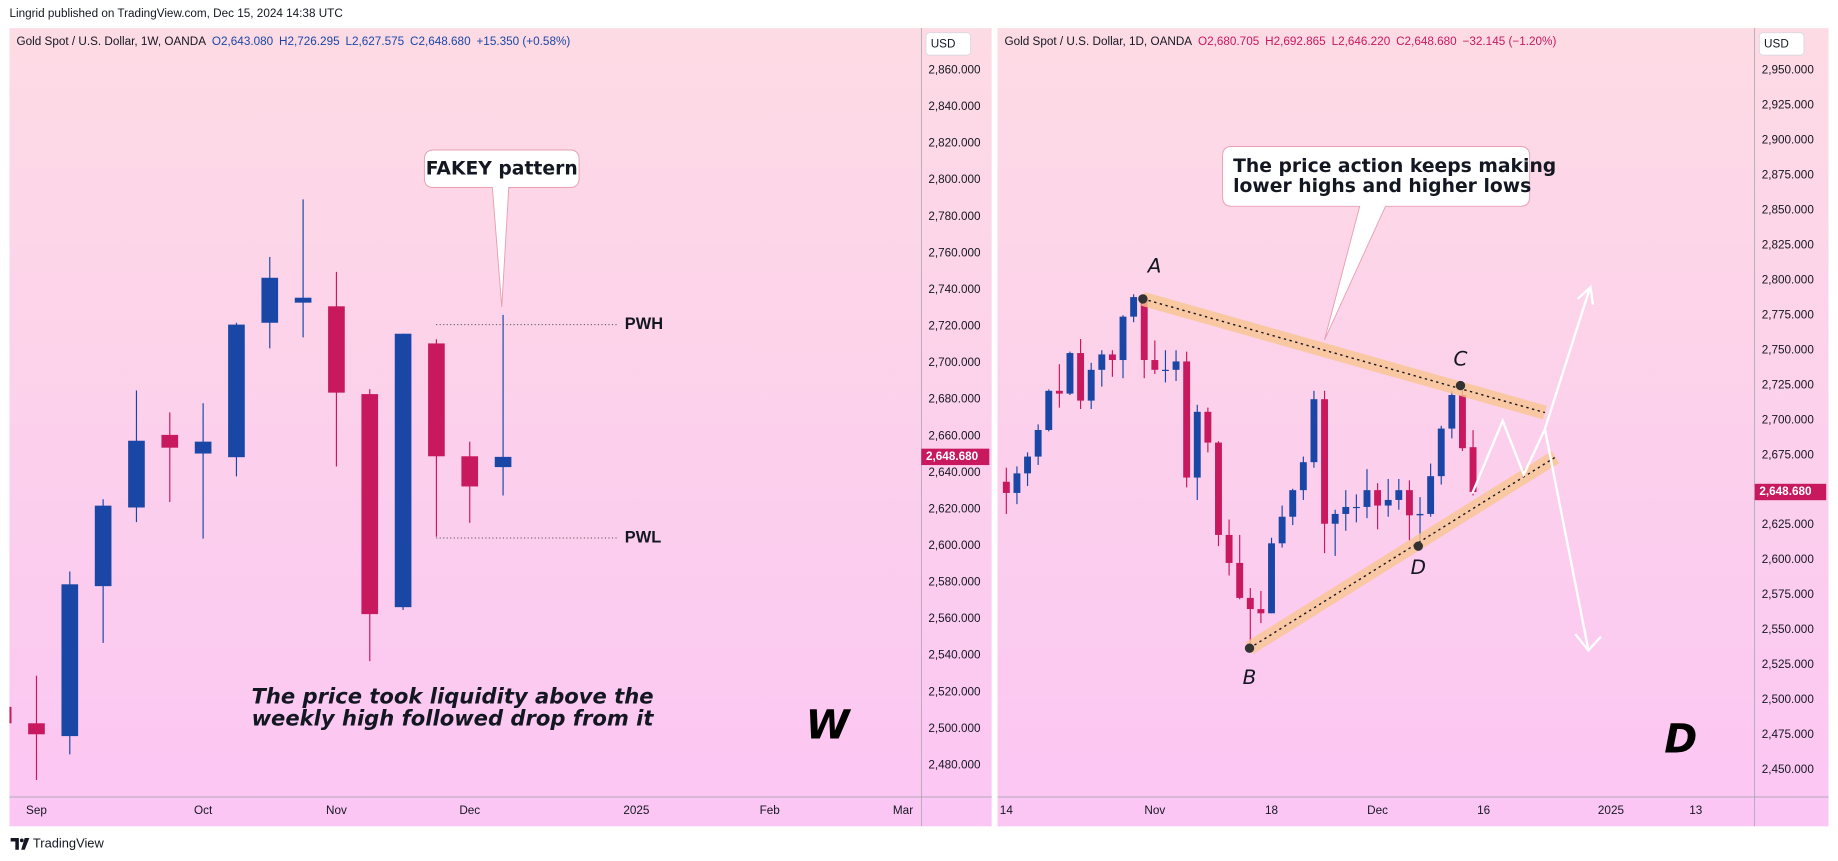 The width and height of the screenshot is (1838, 861). Describe the element at coordinates (1788, 104) in the screenshot. I see `y-tick-label: 2,925.000` at that location.